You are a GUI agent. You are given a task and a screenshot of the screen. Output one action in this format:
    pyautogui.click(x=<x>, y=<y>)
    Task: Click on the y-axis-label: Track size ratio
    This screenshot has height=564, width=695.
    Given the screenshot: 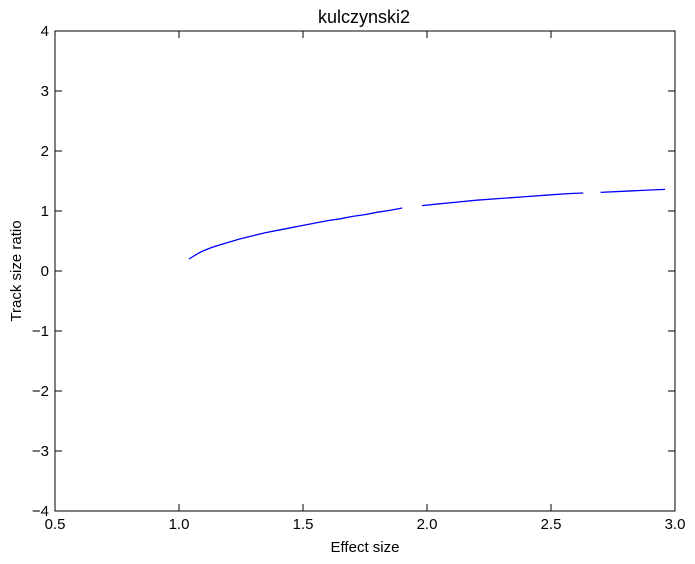 What is the action you would take?
    pyautogui.click(x=16, y=270)
    